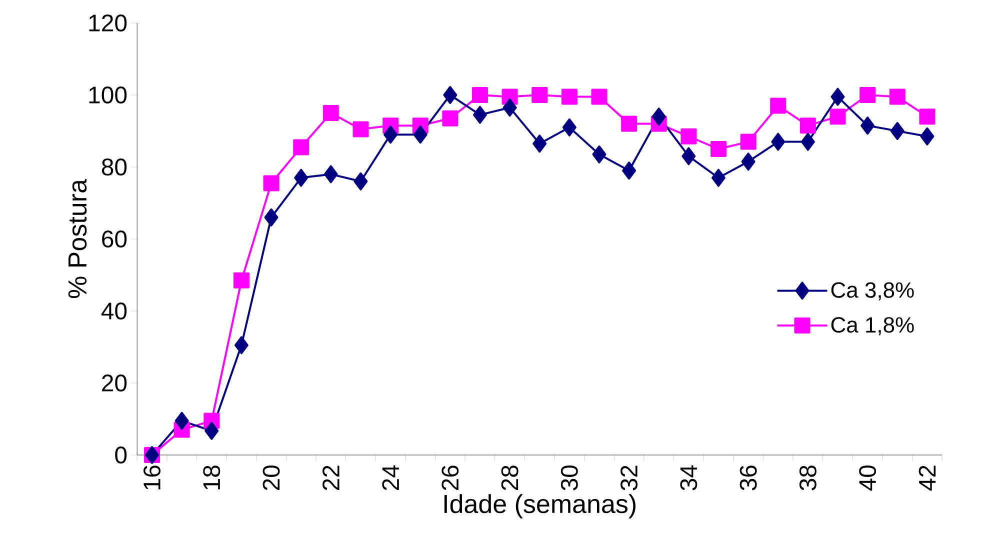 This screenshot has width=987, height=558. I want to click on x-tick-label: 34, so click(689, 477).